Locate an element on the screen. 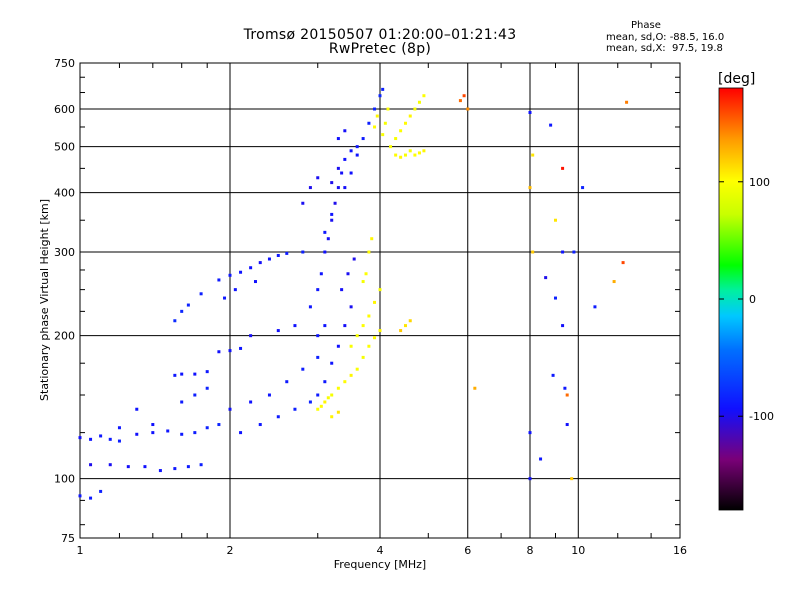 This screenshot has width=800, height=600. colorbar-tick-label: 0 is located at coordinates (752, 299).